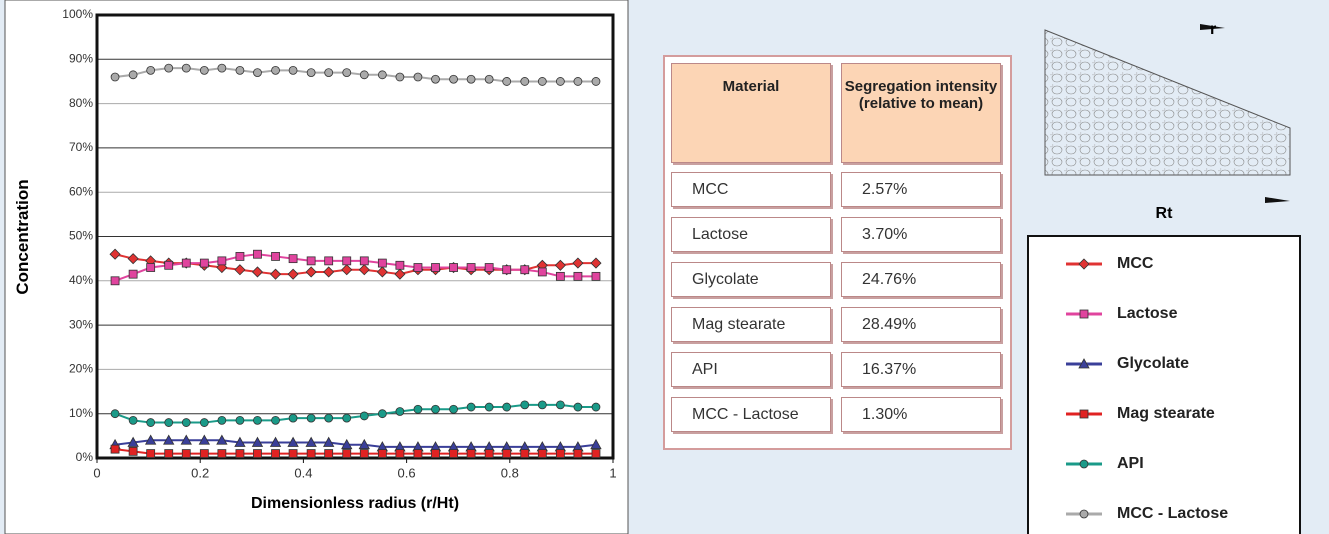 The width and height of the screenshot is (1329, 534). Describe the element at coordinates (751, 234) in the screenshot. I see `table-cell: Lactose` at that location.